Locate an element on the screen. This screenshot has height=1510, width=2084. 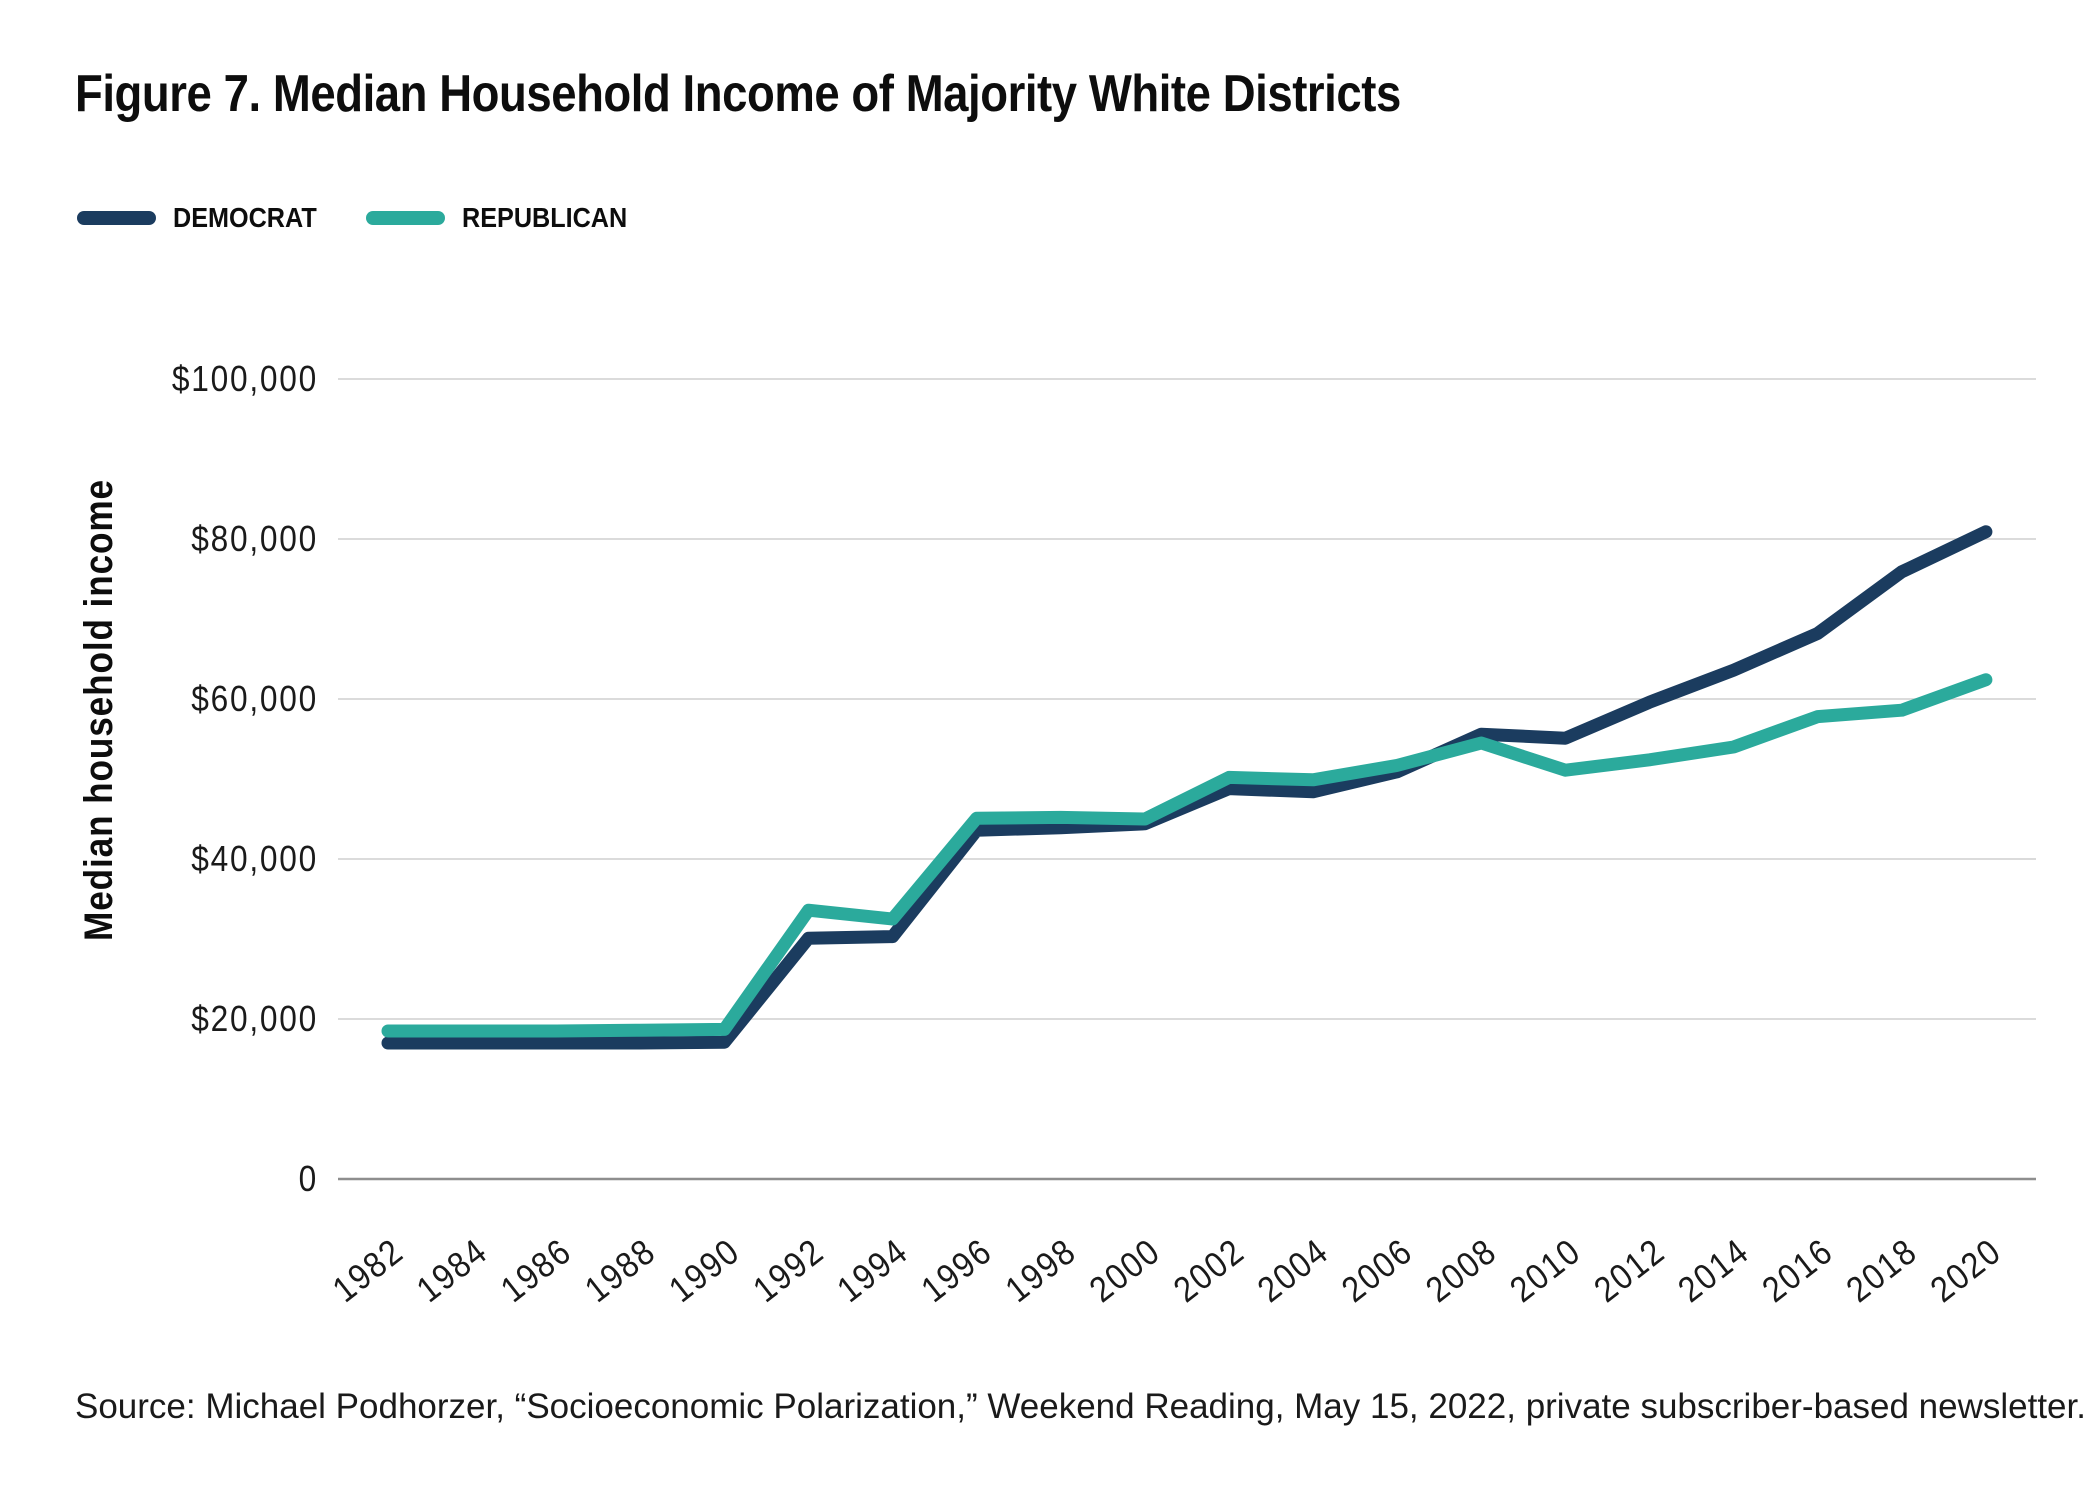
x-tick-label: 2014 is located at coordinates (1714, 1270).